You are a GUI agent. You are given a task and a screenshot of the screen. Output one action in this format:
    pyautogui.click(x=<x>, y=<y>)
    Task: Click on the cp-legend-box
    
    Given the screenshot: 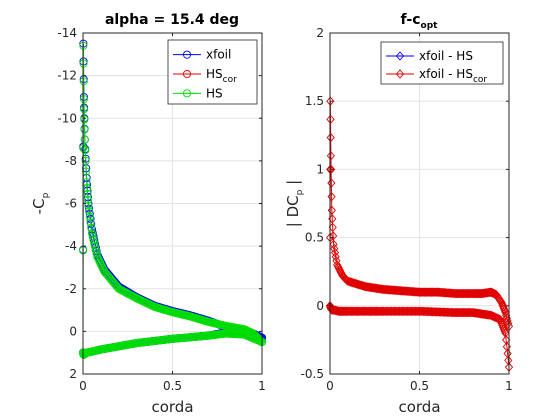 What is the action you would take?
    pyautogui.click(x=212, y=72)
    